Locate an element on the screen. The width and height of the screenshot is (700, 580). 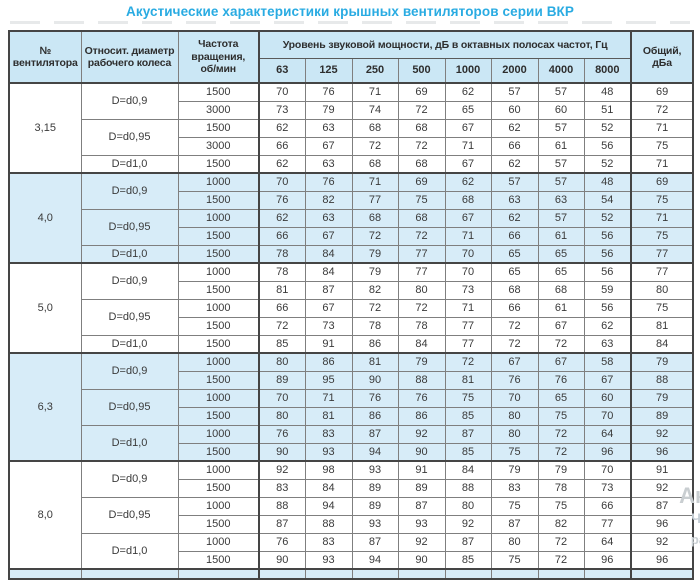
table-row: D=d0,95 1500 62 63 68 68 67 62 57 52 71 is located at coordinates (351, 137).